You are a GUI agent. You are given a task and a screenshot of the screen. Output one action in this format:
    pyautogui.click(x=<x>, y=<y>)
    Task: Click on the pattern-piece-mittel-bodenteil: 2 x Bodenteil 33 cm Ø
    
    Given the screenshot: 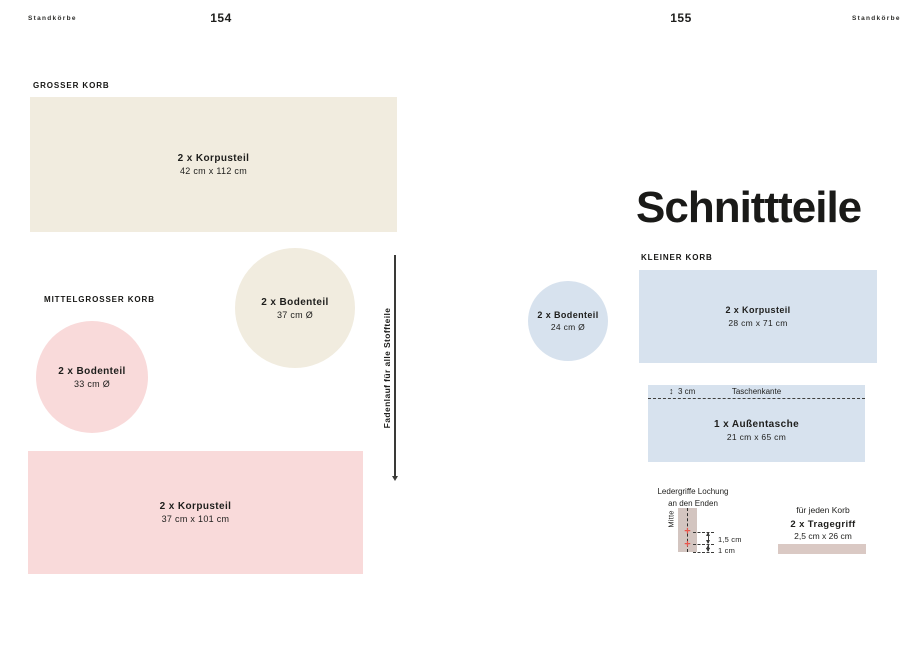 What is the action you would take?
    pyautogui.click(x=92, y=377)
    